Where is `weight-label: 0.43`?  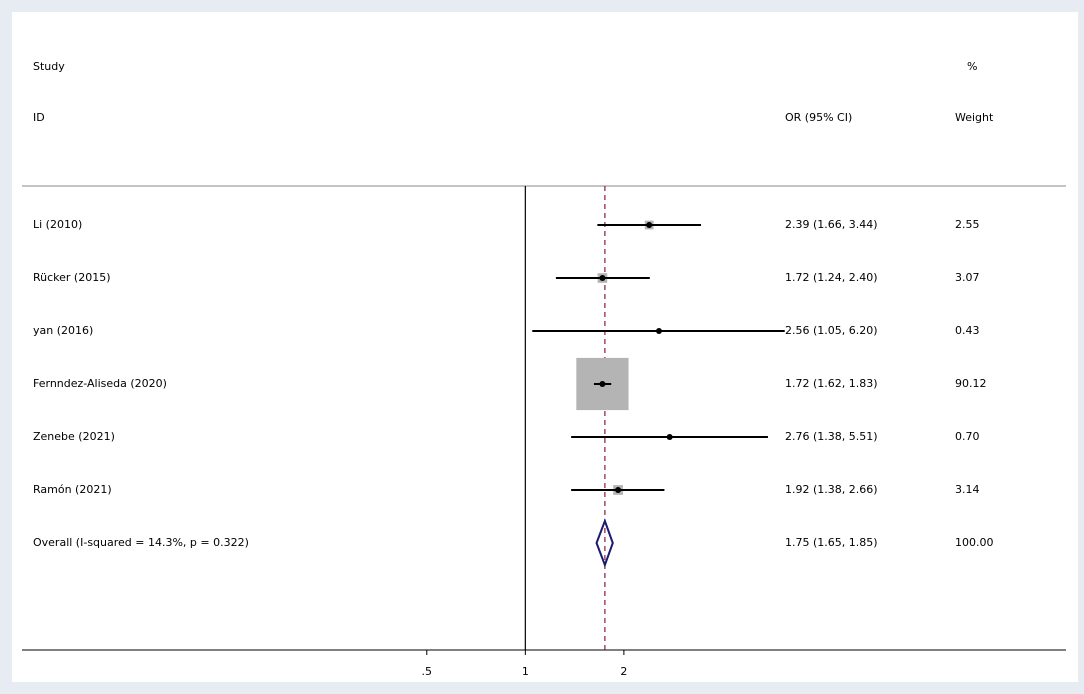
weight-label: 0.43 is located at coordinates (967, 330).